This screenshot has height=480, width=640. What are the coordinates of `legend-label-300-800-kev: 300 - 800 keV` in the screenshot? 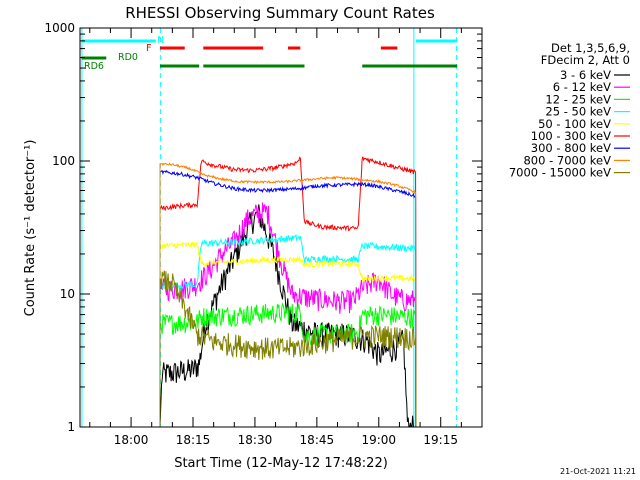 It's located at (571, 148).